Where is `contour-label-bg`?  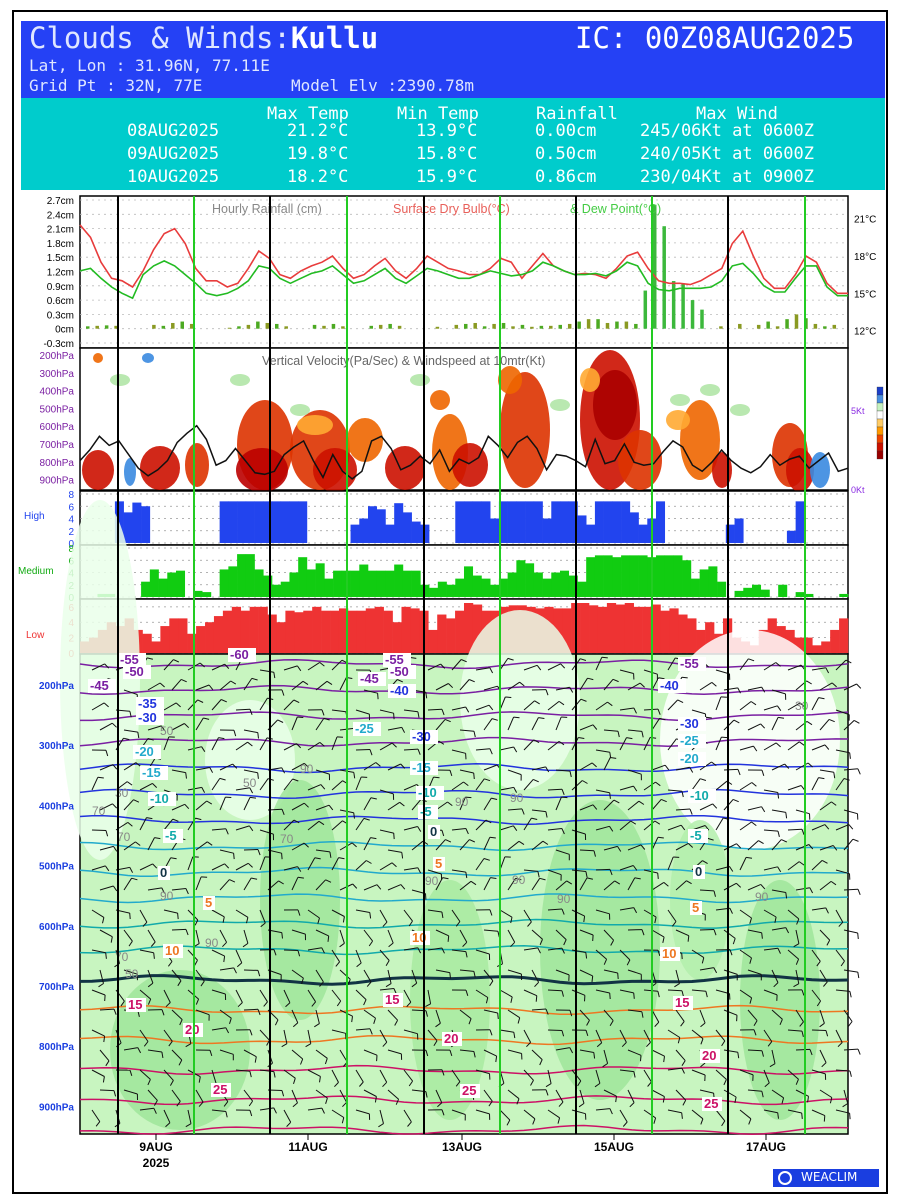
contour-label-bg is located at coordinates (710, 1056).